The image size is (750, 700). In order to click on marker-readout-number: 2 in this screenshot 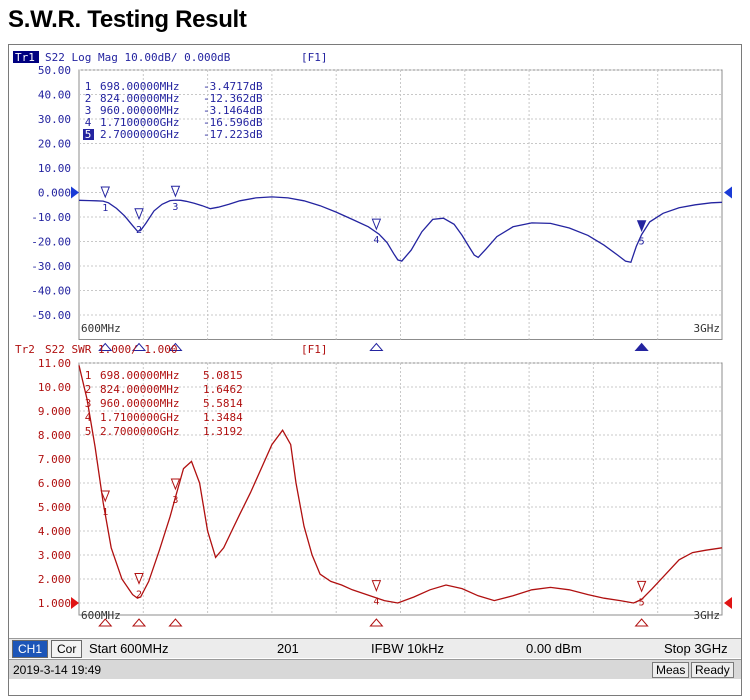, I will do `click(88, 389)`.